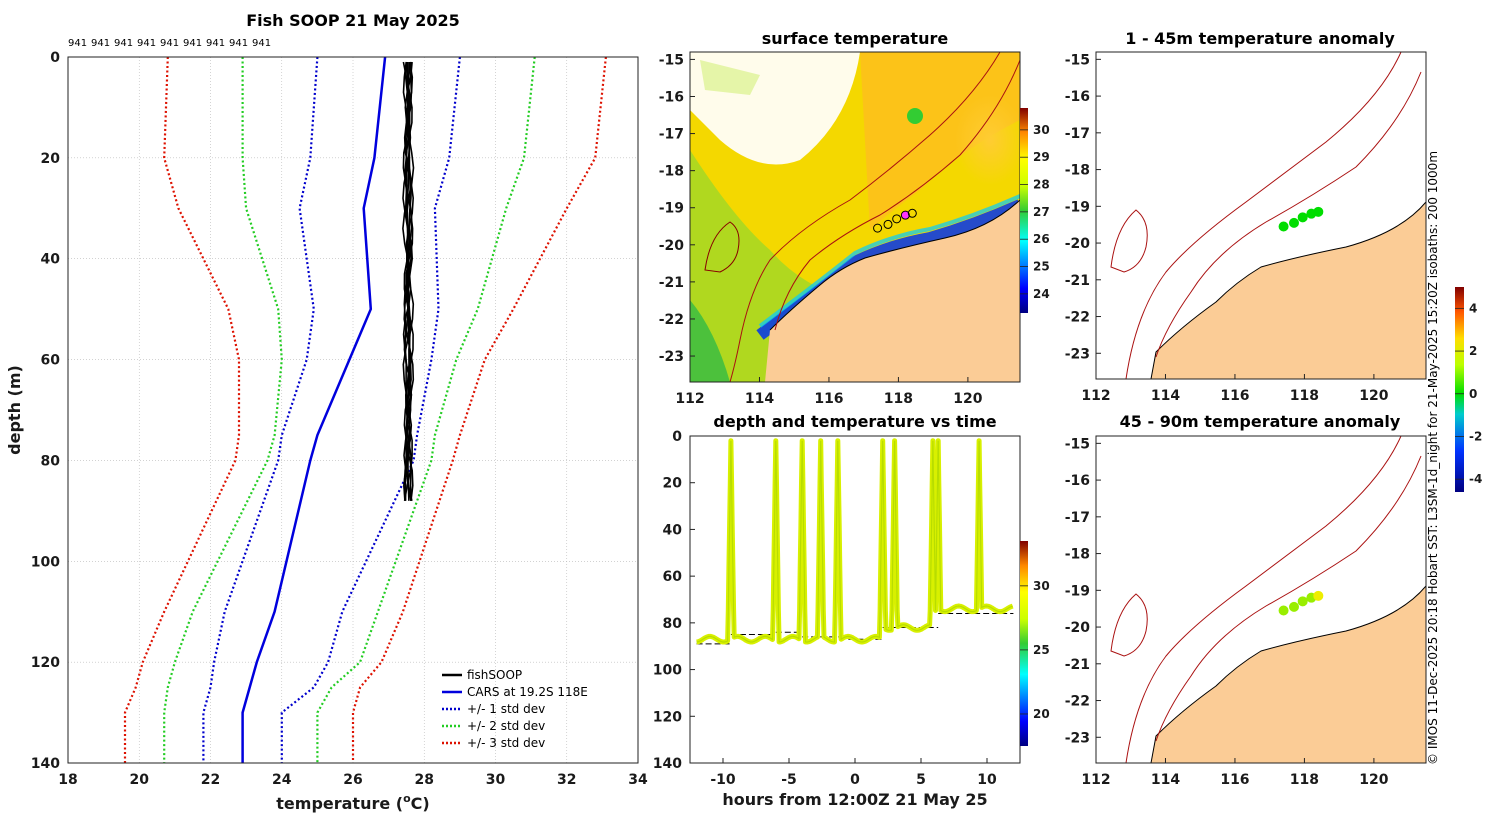 Image resolution: width=1500 pixels, height=820 pixels. Describe the element at coordinates (898, 399) in the screenshot. I see `sst-xtick: 118` at that location.